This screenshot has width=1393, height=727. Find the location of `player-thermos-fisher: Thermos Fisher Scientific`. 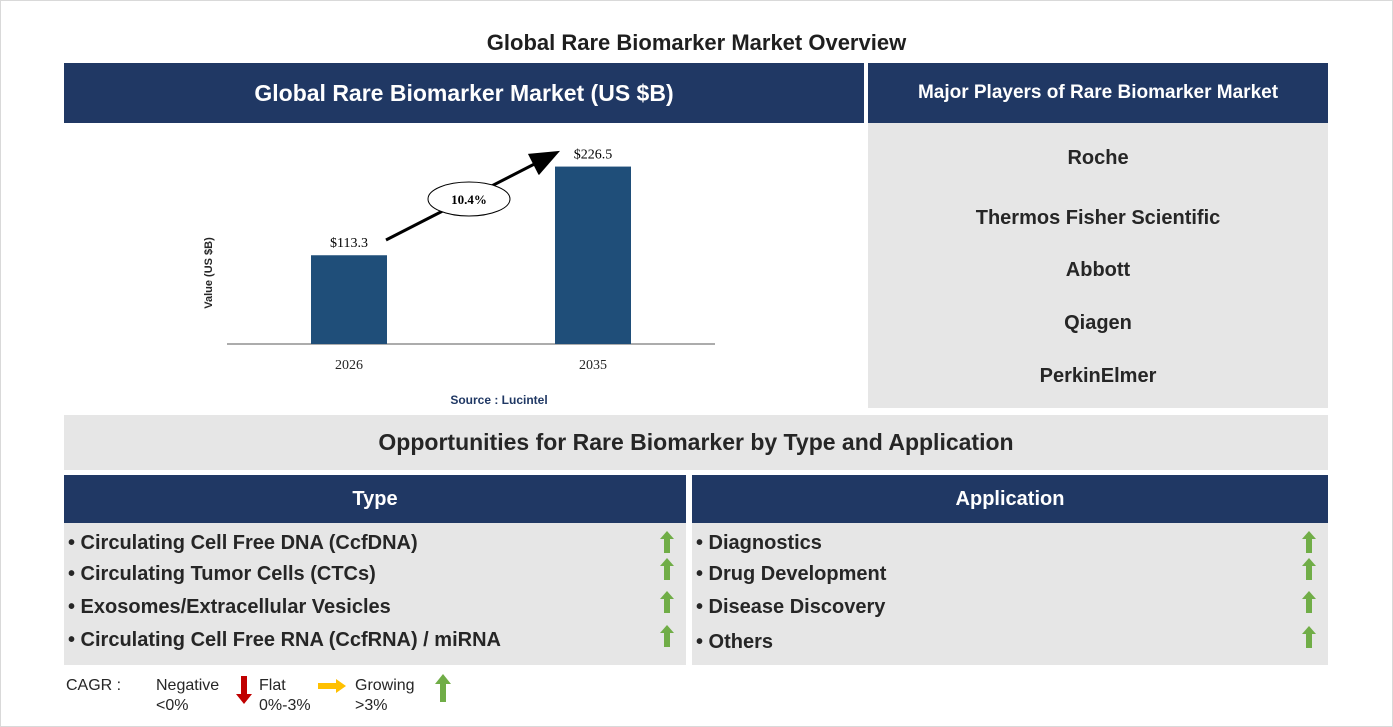

player-thermos-fisher: Thermos Fisher Scientific is located at coordinates (1098, 218).